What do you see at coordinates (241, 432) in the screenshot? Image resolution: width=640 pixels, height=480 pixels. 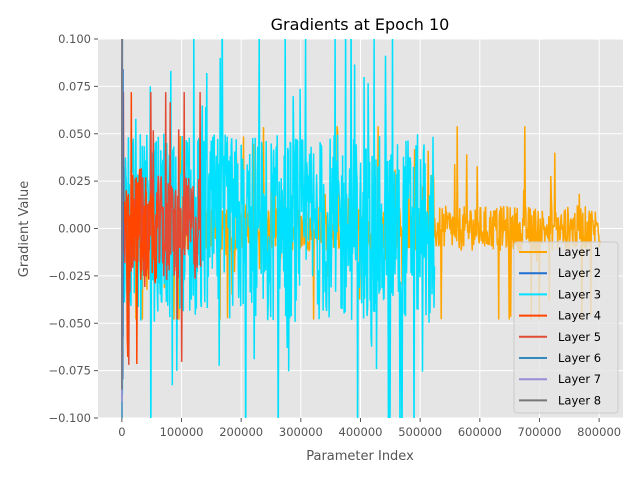 I see `x-tick-label: 200000` at bounding box center [241, 432].